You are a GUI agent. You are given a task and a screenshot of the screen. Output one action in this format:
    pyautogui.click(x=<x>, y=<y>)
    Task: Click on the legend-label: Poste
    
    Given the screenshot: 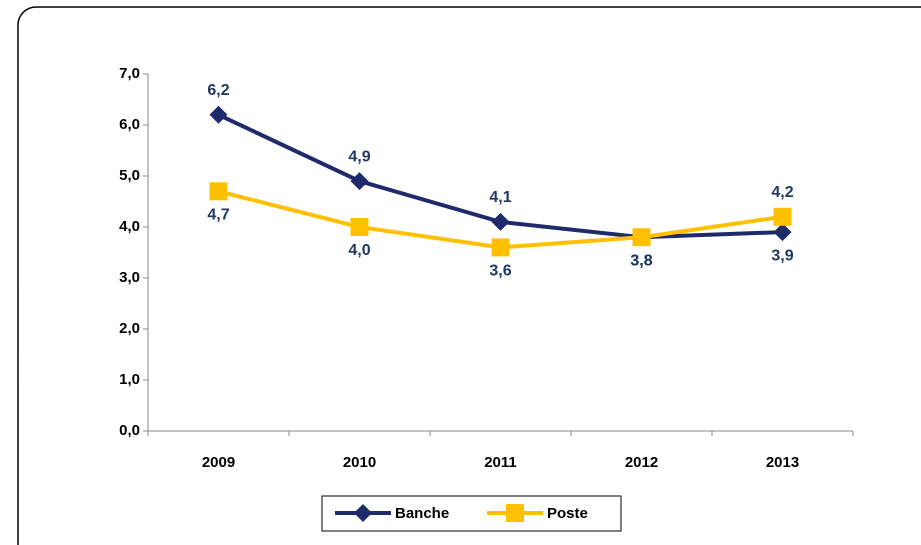 What is the action you would take?
    pyautogui.click(x=567, y=513)
    